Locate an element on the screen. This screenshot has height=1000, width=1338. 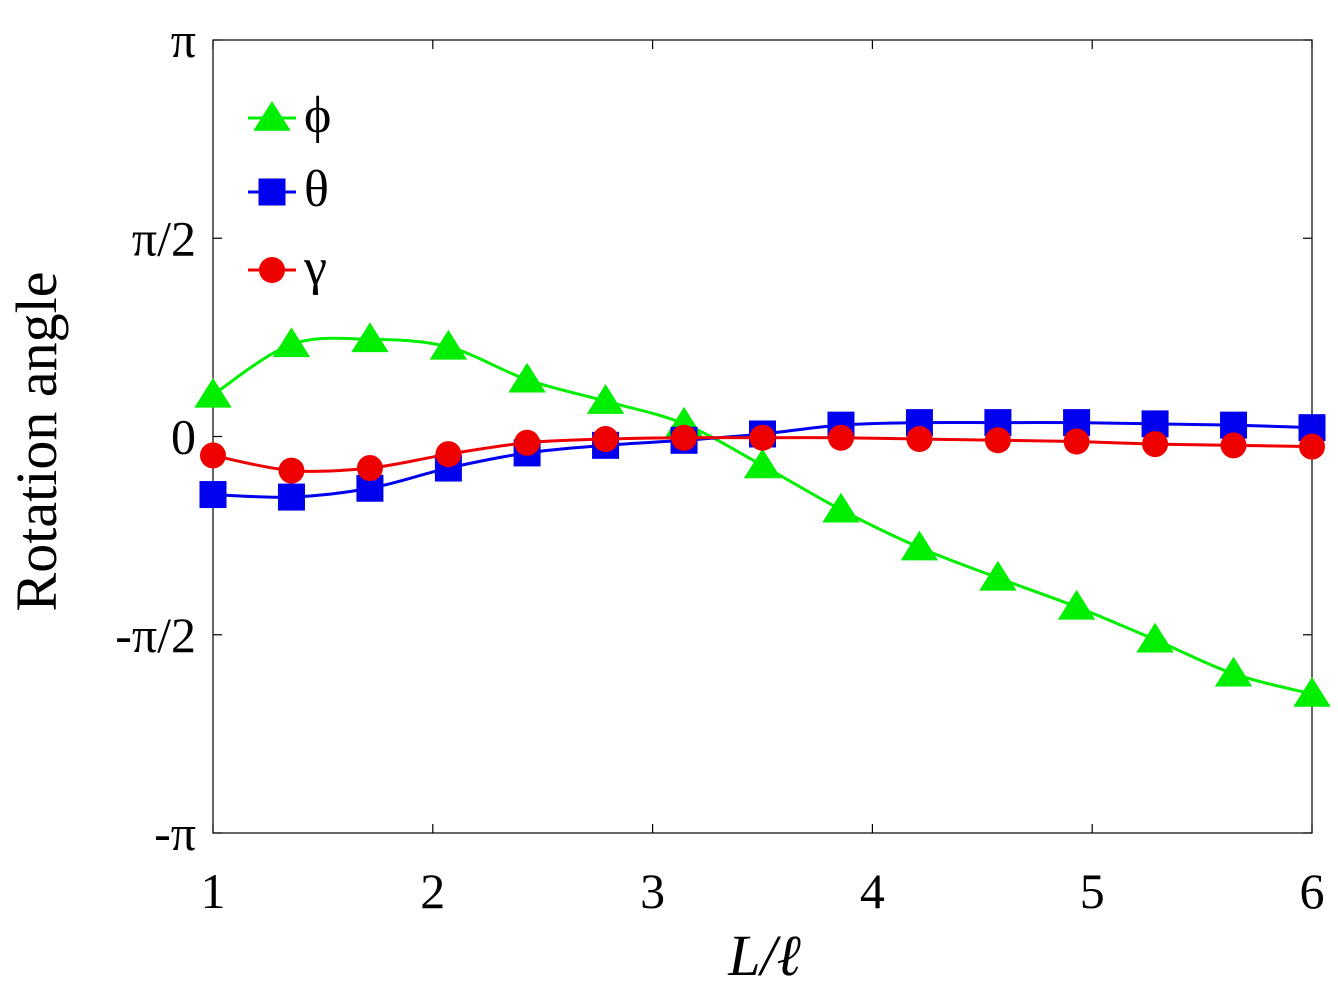
x-tick-label: 5 is located at coordinates (1092, 891).